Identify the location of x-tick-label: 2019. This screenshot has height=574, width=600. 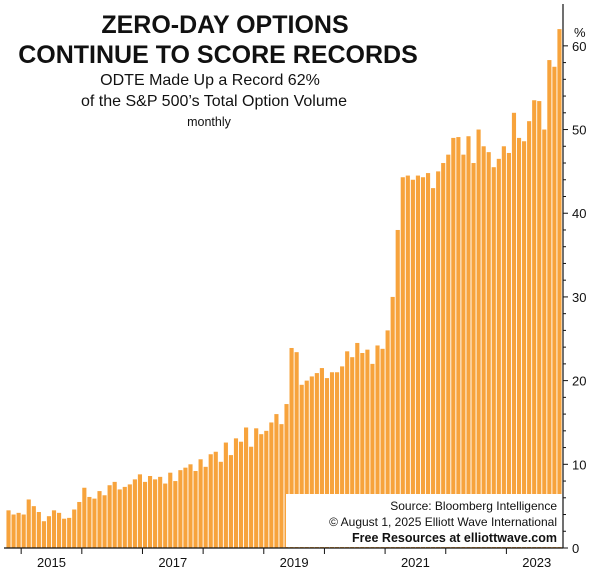
(294, 562).